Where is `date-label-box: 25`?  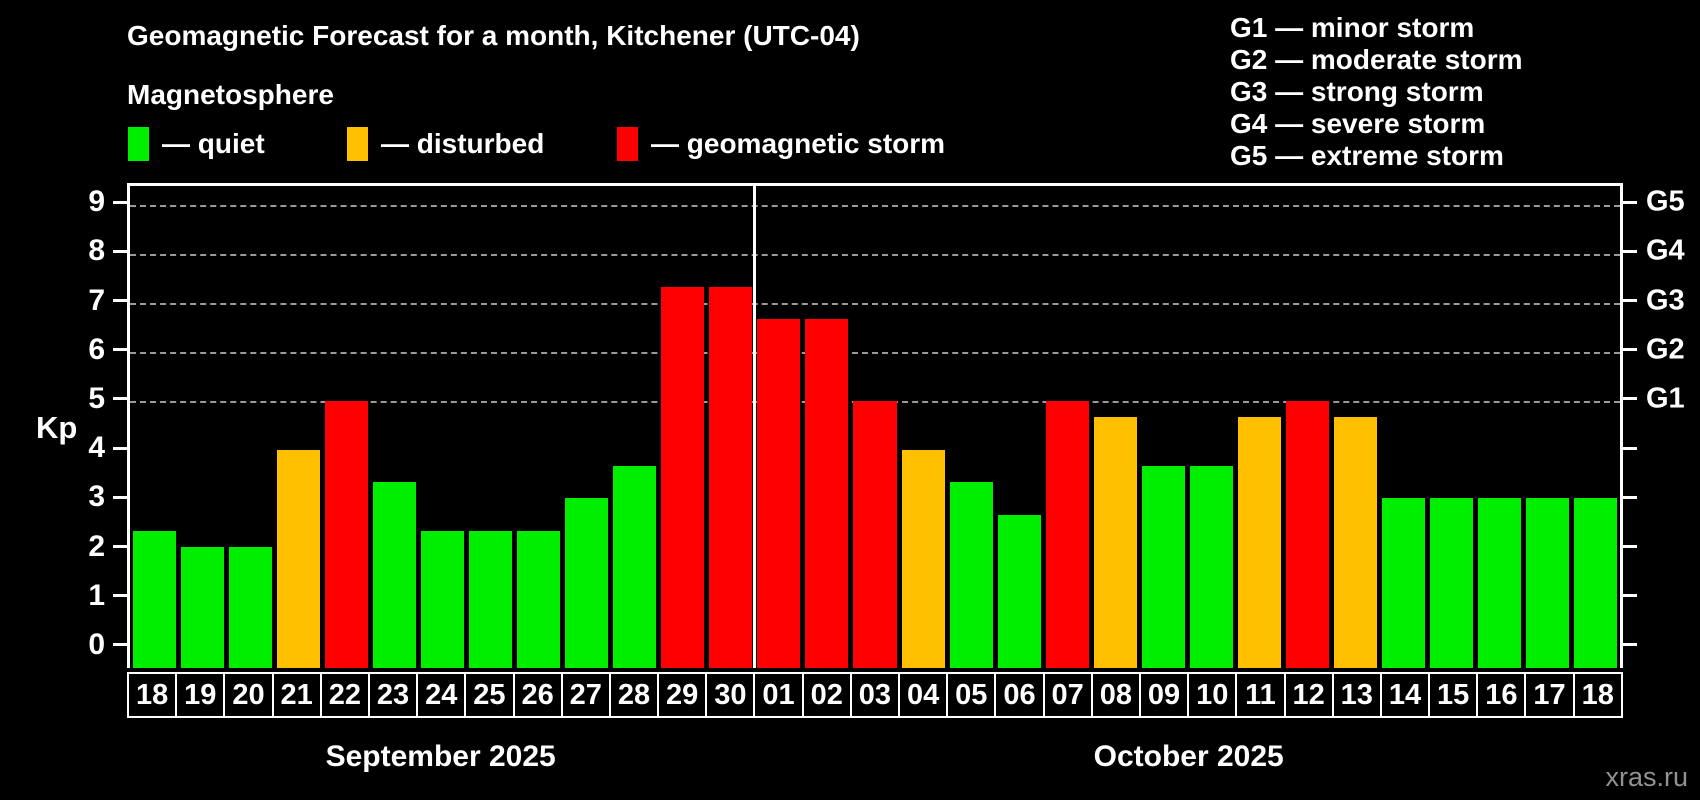
date-label-box: 25 is located at coordinates (489, 695).